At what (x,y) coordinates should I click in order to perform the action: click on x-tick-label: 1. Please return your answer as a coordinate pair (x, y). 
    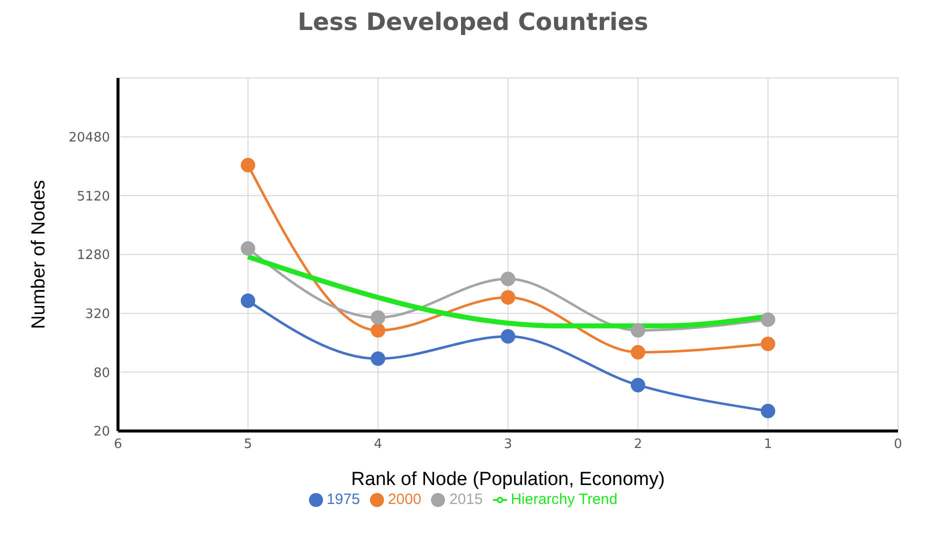
    Looking at the image, I should click on (768, 444).